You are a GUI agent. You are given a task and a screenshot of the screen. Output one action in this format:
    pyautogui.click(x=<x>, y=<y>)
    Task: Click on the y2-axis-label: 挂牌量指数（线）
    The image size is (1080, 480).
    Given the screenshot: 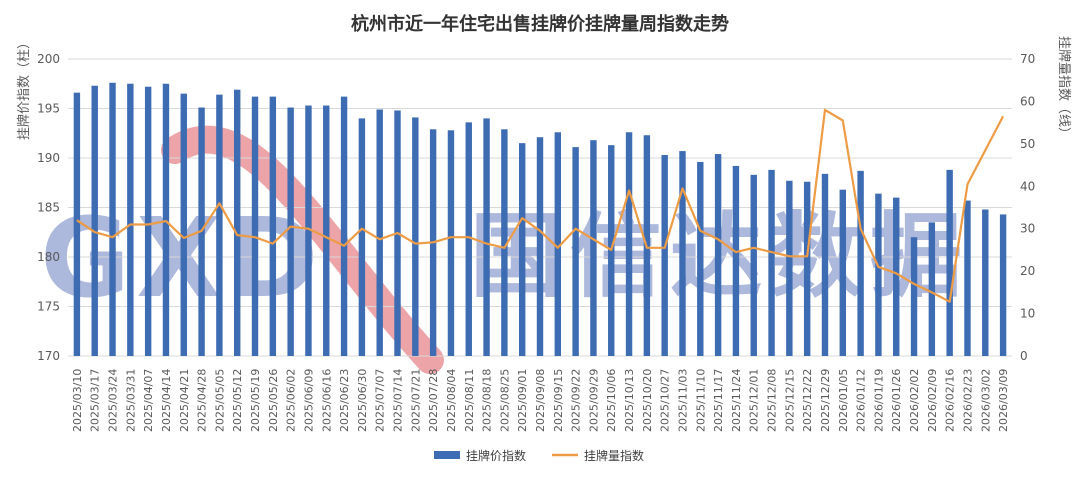 What is the action you would take?
    pyautogui.click(x=1064, y=88)
    